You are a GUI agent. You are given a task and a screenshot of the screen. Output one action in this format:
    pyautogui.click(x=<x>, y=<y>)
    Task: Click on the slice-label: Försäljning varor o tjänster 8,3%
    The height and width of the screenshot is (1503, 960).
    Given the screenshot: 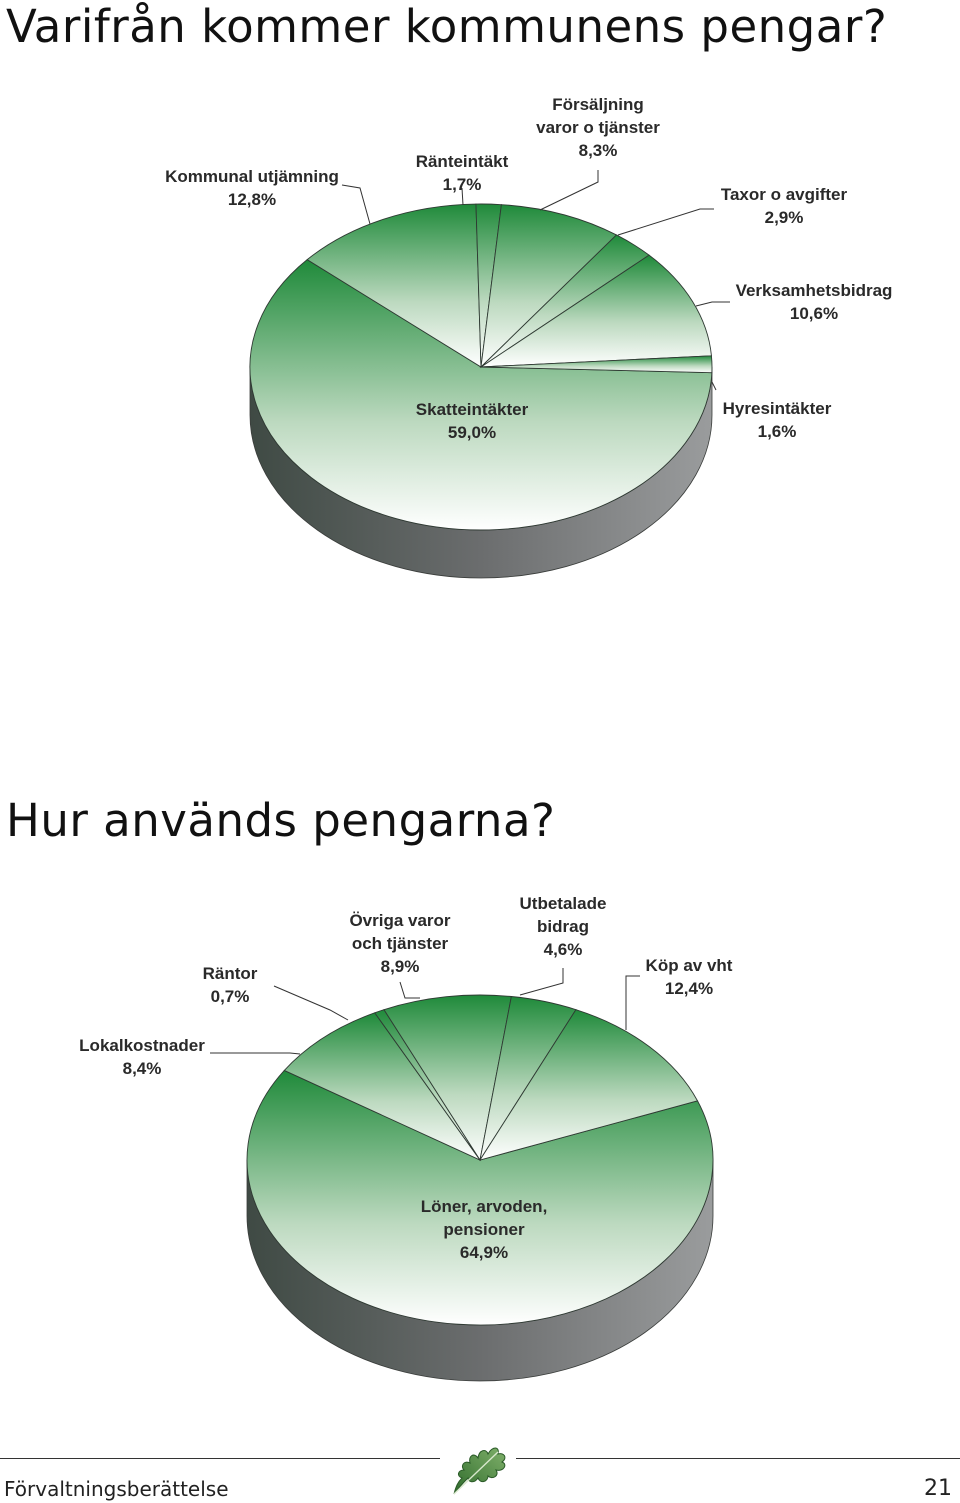 What is the action you would take?
    pyautogui.click(x=598, y=127)
    